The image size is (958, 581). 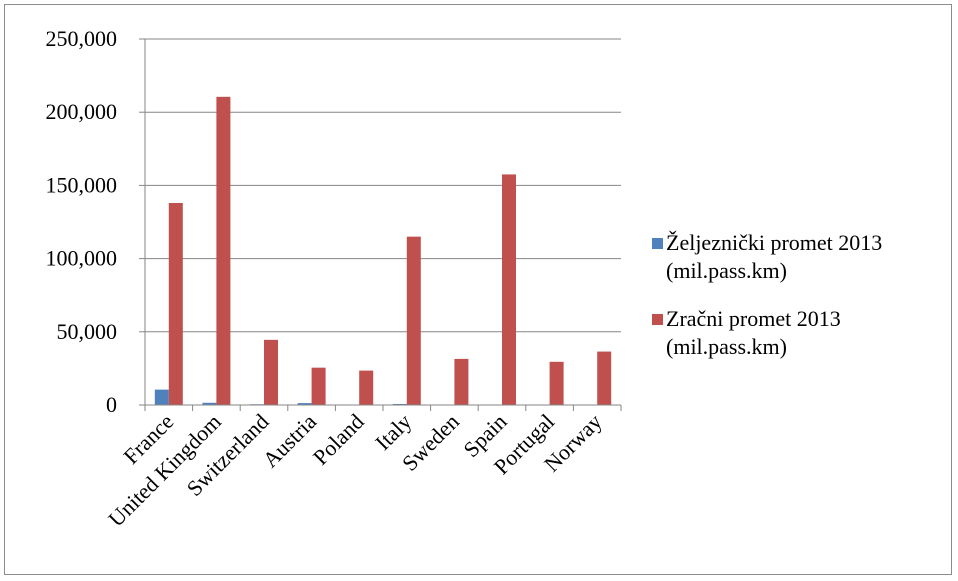 I want to click on y-tick-label: 250,000, so click(x=82, y=38).